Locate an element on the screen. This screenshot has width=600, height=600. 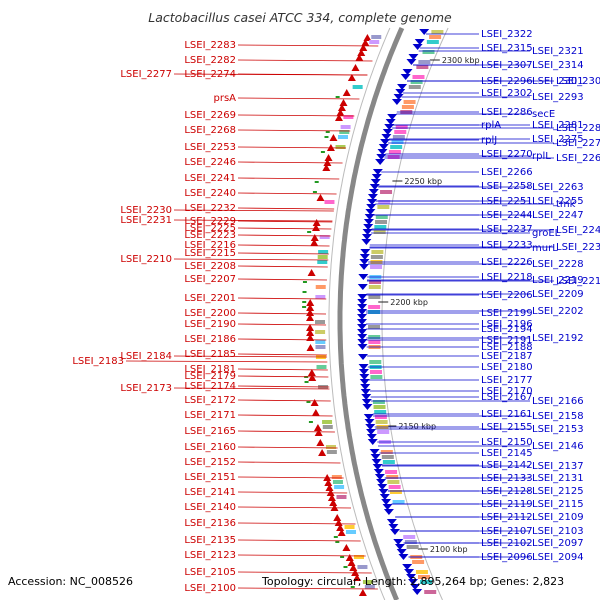
forward-gene-label: LSEI_2183 is located at coordinates (98, 361).